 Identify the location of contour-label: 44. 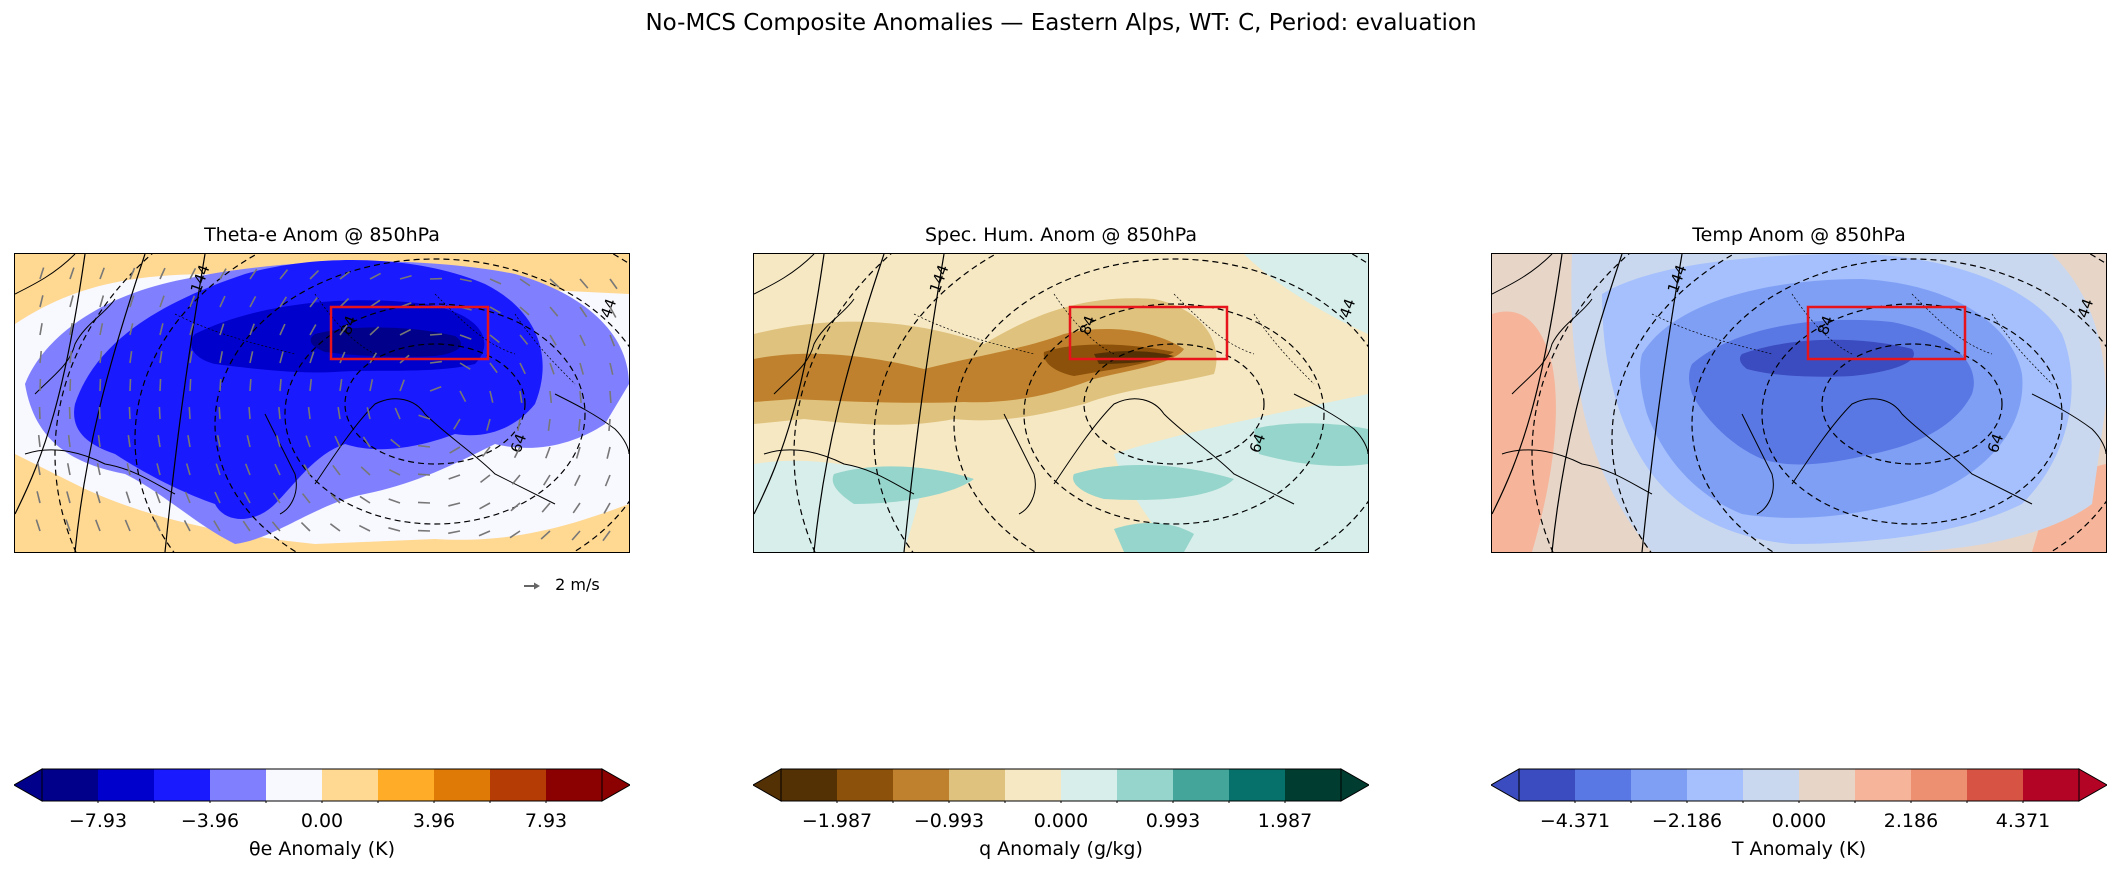
(1347, 308).